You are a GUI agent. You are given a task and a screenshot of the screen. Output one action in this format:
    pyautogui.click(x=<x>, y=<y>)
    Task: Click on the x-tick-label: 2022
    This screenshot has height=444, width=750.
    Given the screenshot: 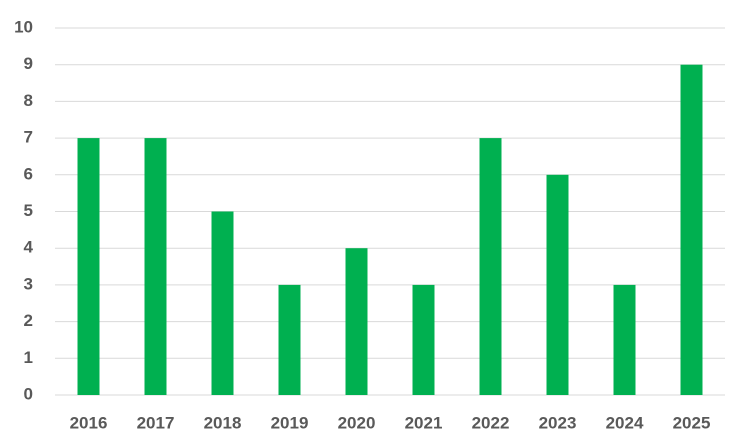 What is the action you would take?
    pyautogui.click(x=491, y=422)
    